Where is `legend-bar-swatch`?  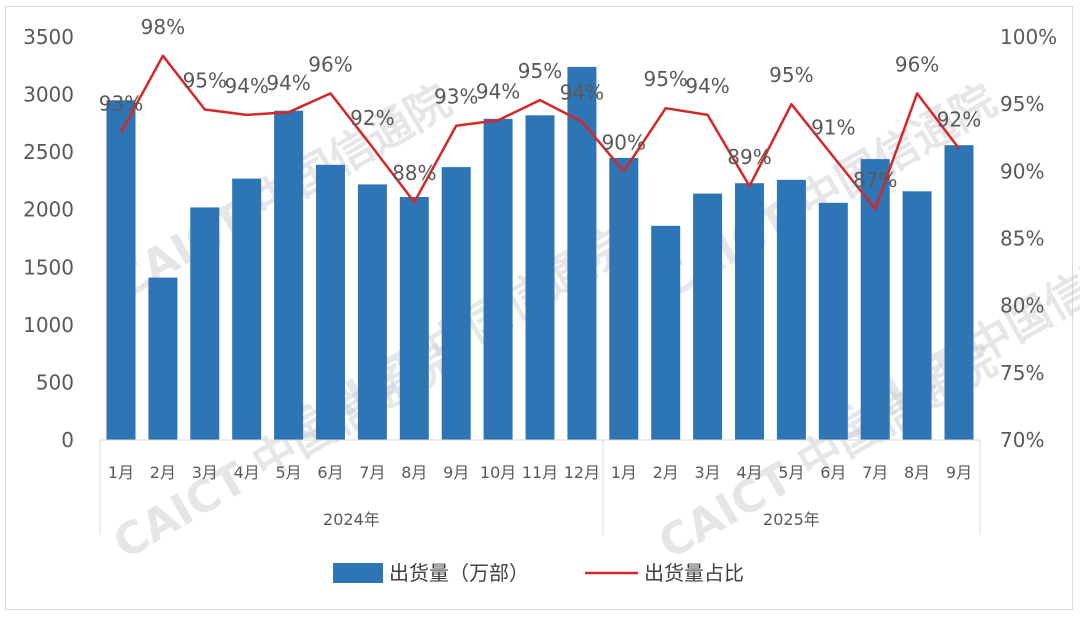 legend-bar-swatch is located at coordinates (358, 573).